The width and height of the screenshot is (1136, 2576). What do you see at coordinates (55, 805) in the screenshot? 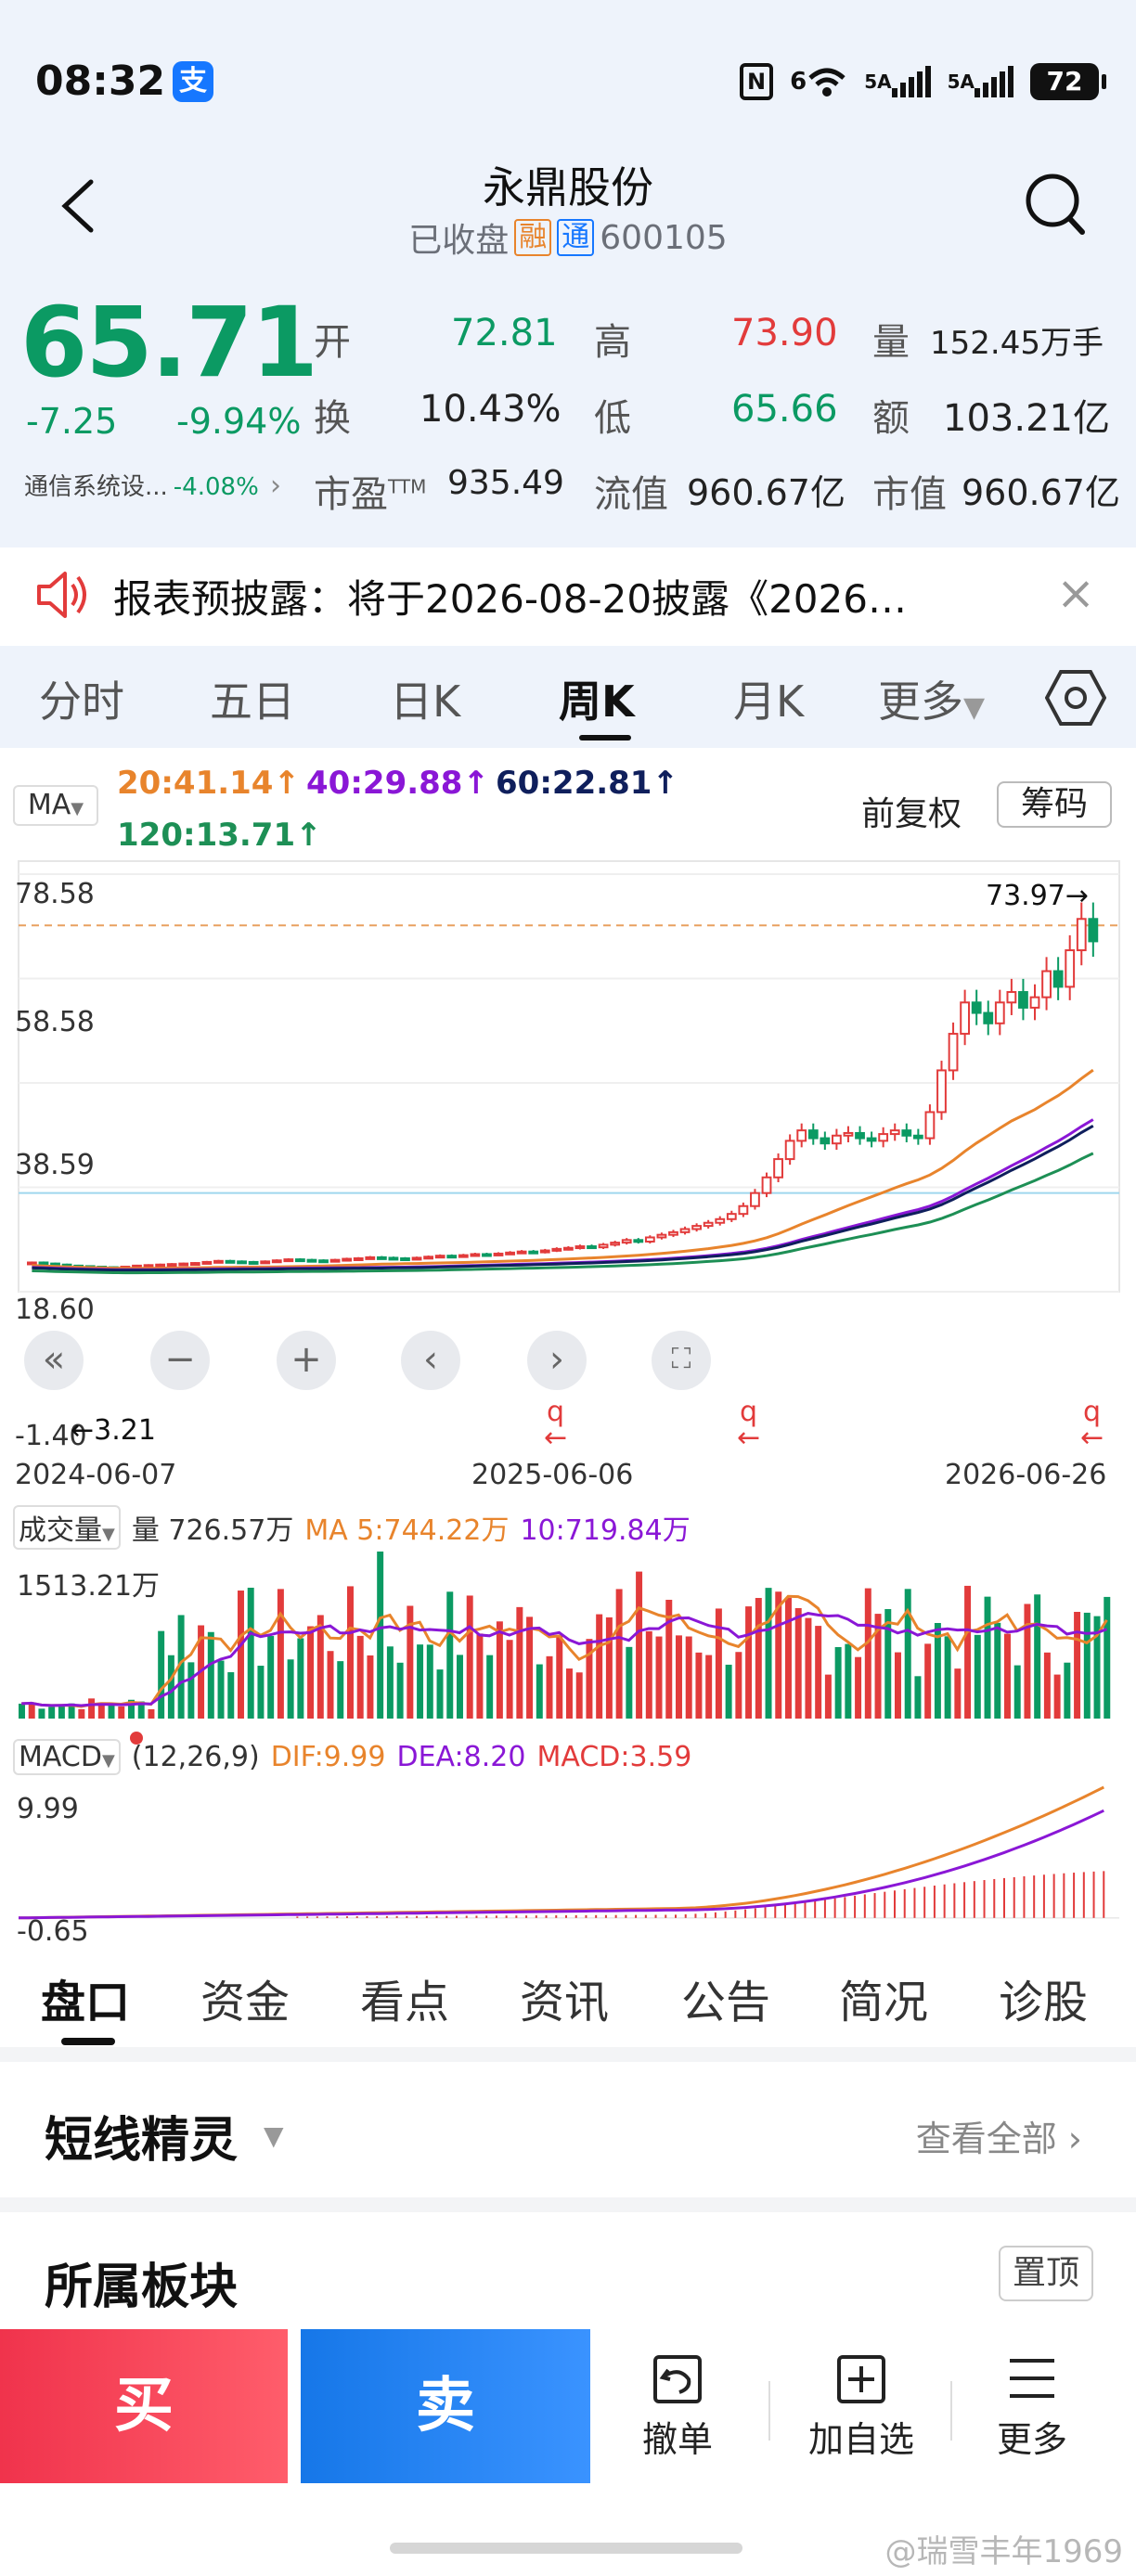
I see `ma-selector: MA▼` at bounding box center [55, 805].